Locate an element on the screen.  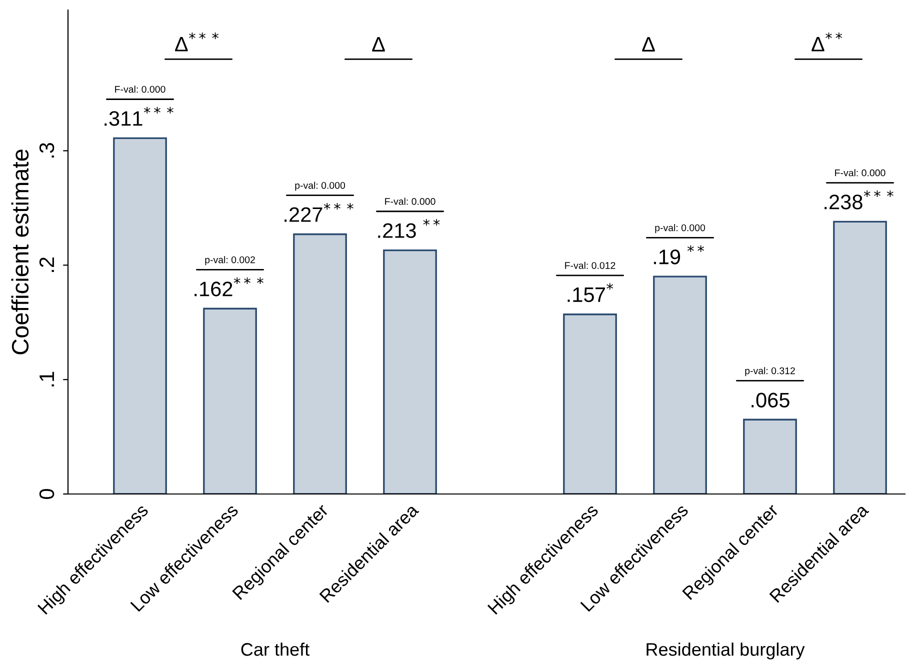
data-label: .19 $^{**}$ is located at coordinates (679, 254).